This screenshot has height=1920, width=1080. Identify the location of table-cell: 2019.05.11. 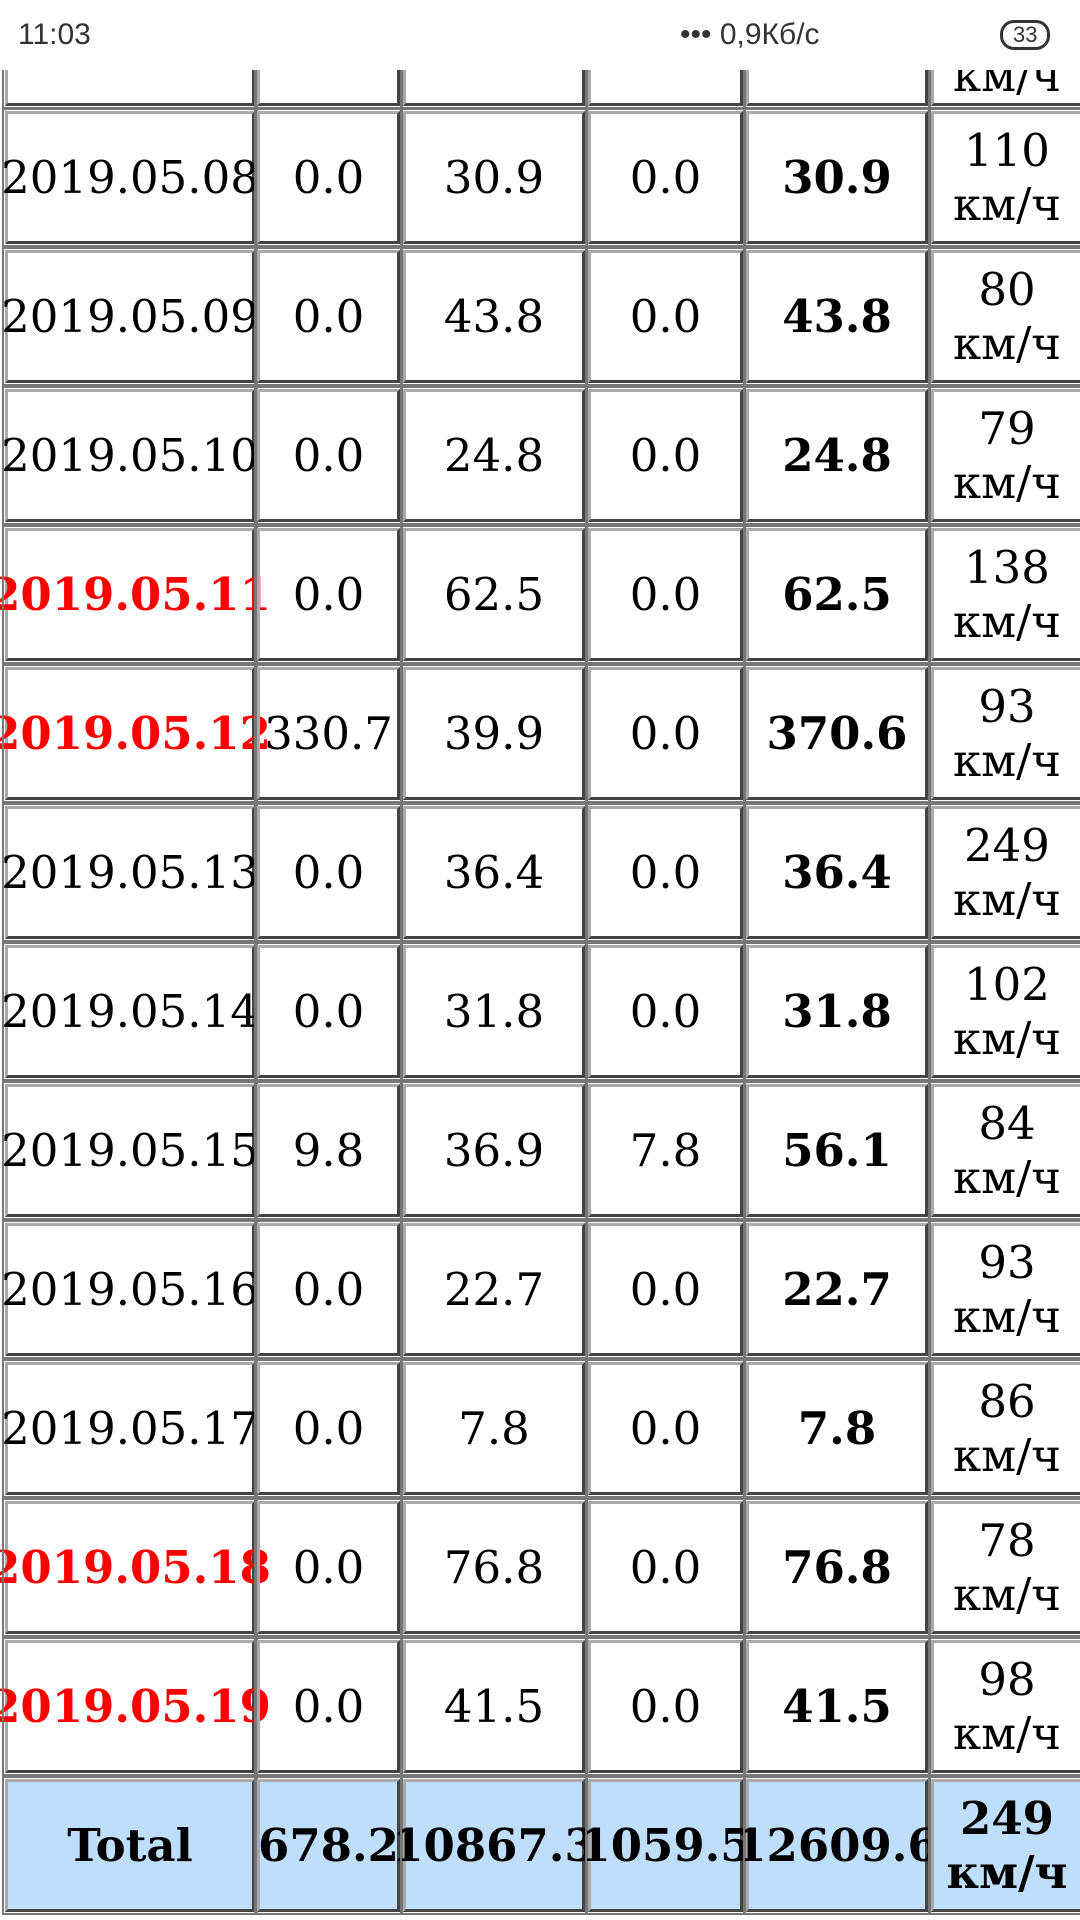
(135, 594).